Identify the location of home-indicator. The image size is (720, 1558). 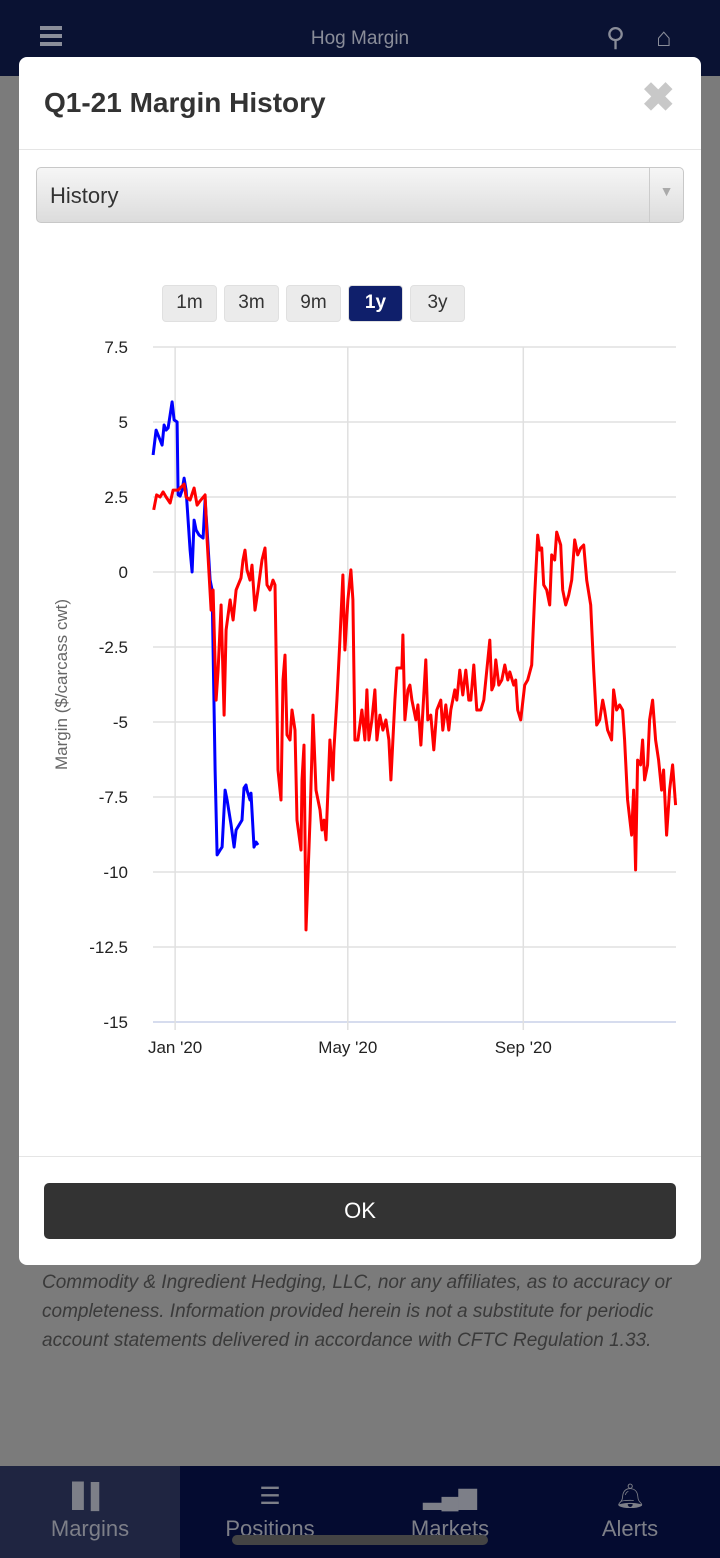
(360, 1540).